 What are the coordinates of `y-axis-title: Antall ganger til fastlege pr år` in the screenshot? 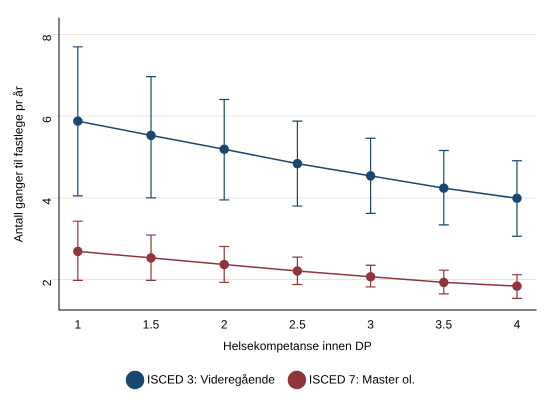 It's located at (19, 164).